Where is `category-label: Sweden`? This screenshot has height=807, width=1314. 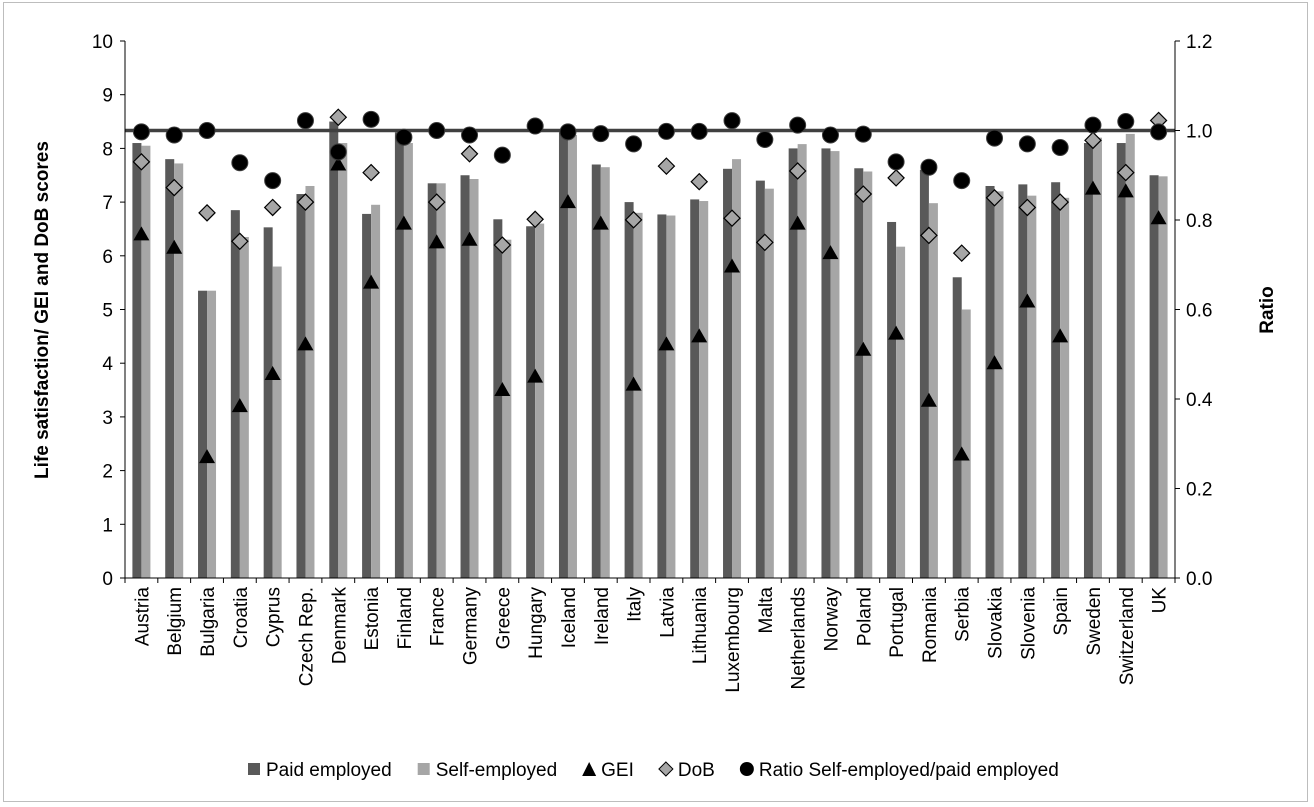
category-label: Sweden is located at coordinates (1094, 621).